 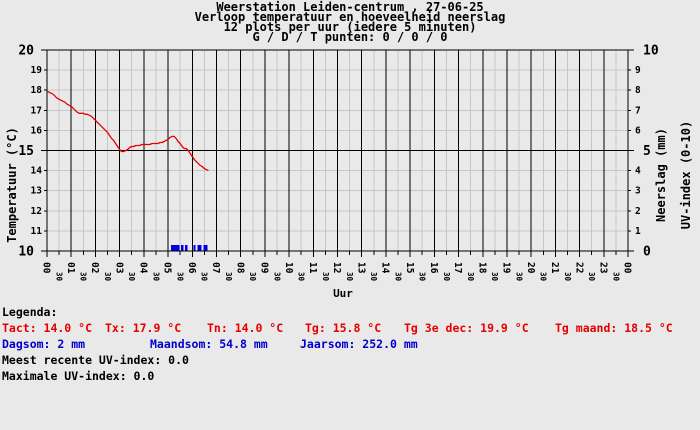 What do you see at coordinates (651, 51) in the screenshot?
I see `y-right-major-label: 10` at bounding box center [651, 51].